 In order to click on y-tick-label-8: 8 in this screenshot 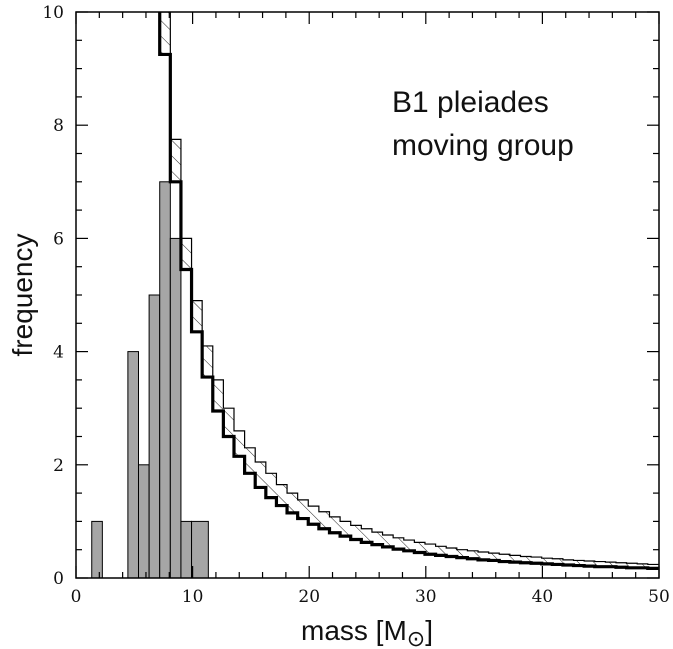, I will do `click(58, 126)`.